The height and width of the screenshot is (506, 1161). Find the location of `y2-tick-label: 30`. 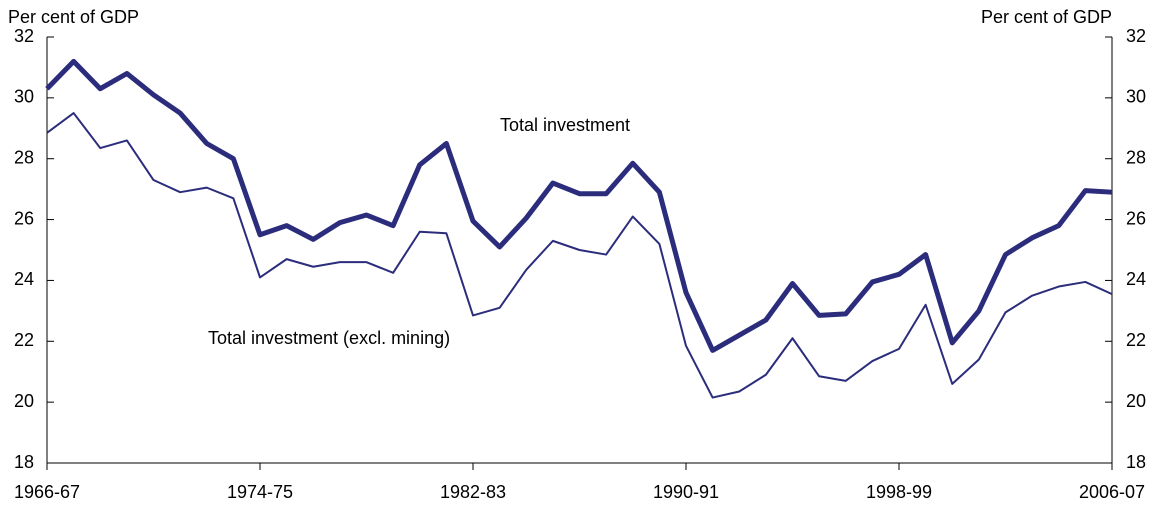

y2-tick-label: 30 is located at coordinates (1136, 97).